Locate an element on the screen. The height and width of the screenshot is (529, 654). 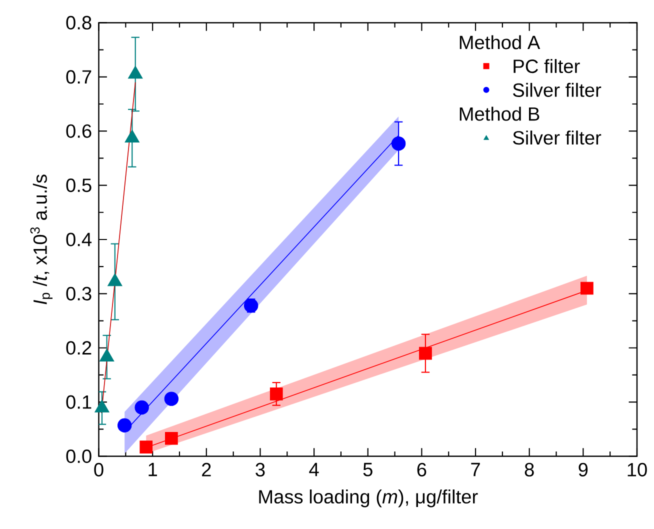
legend-label: PC filter is located at coordinates (547, 65).